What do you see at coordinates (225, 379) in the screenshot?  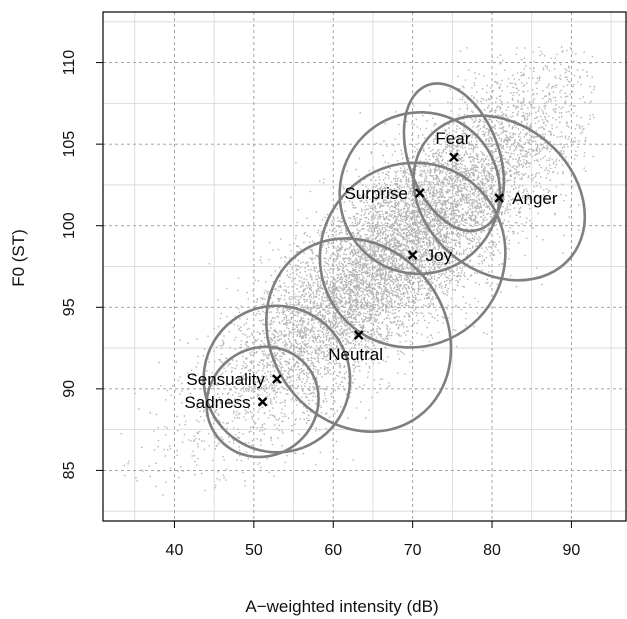 I see `label-sensuality: Sensuality` at bounding box center [225, 379].